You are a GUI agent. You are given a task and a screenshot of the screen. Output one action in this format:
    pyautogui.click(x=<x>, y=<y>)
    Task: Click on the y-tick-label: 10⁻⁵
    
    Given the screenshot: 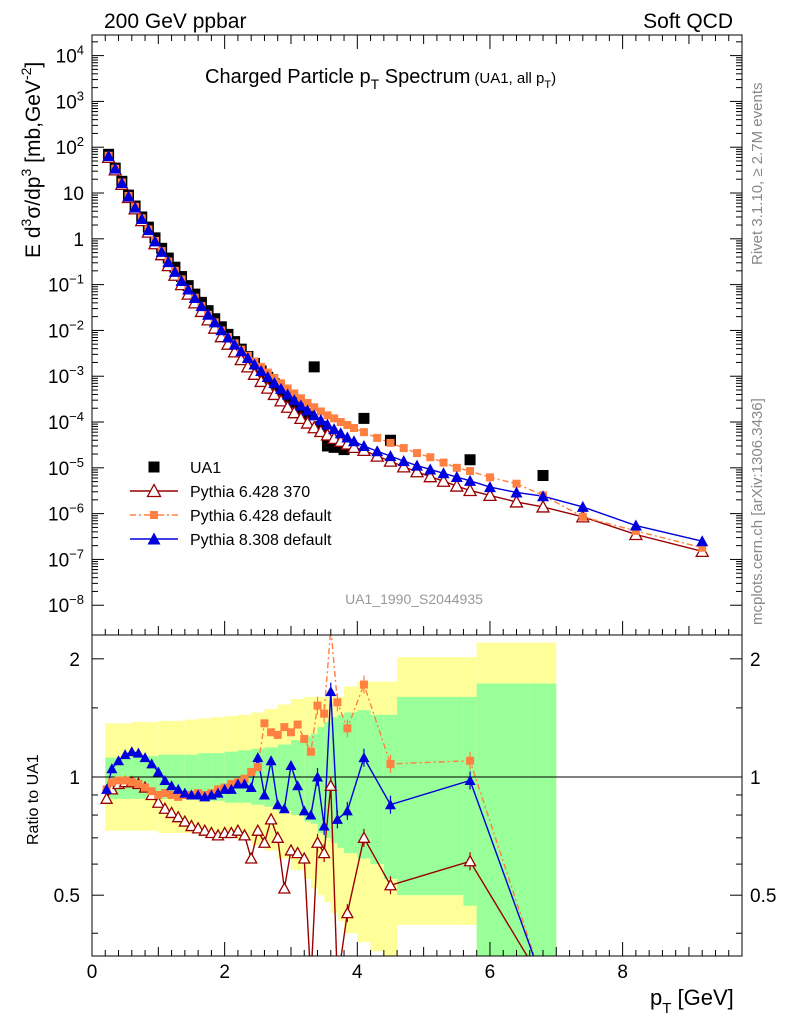 What is the action you would take?
    pyautogui.click(x=66, y=467)
    